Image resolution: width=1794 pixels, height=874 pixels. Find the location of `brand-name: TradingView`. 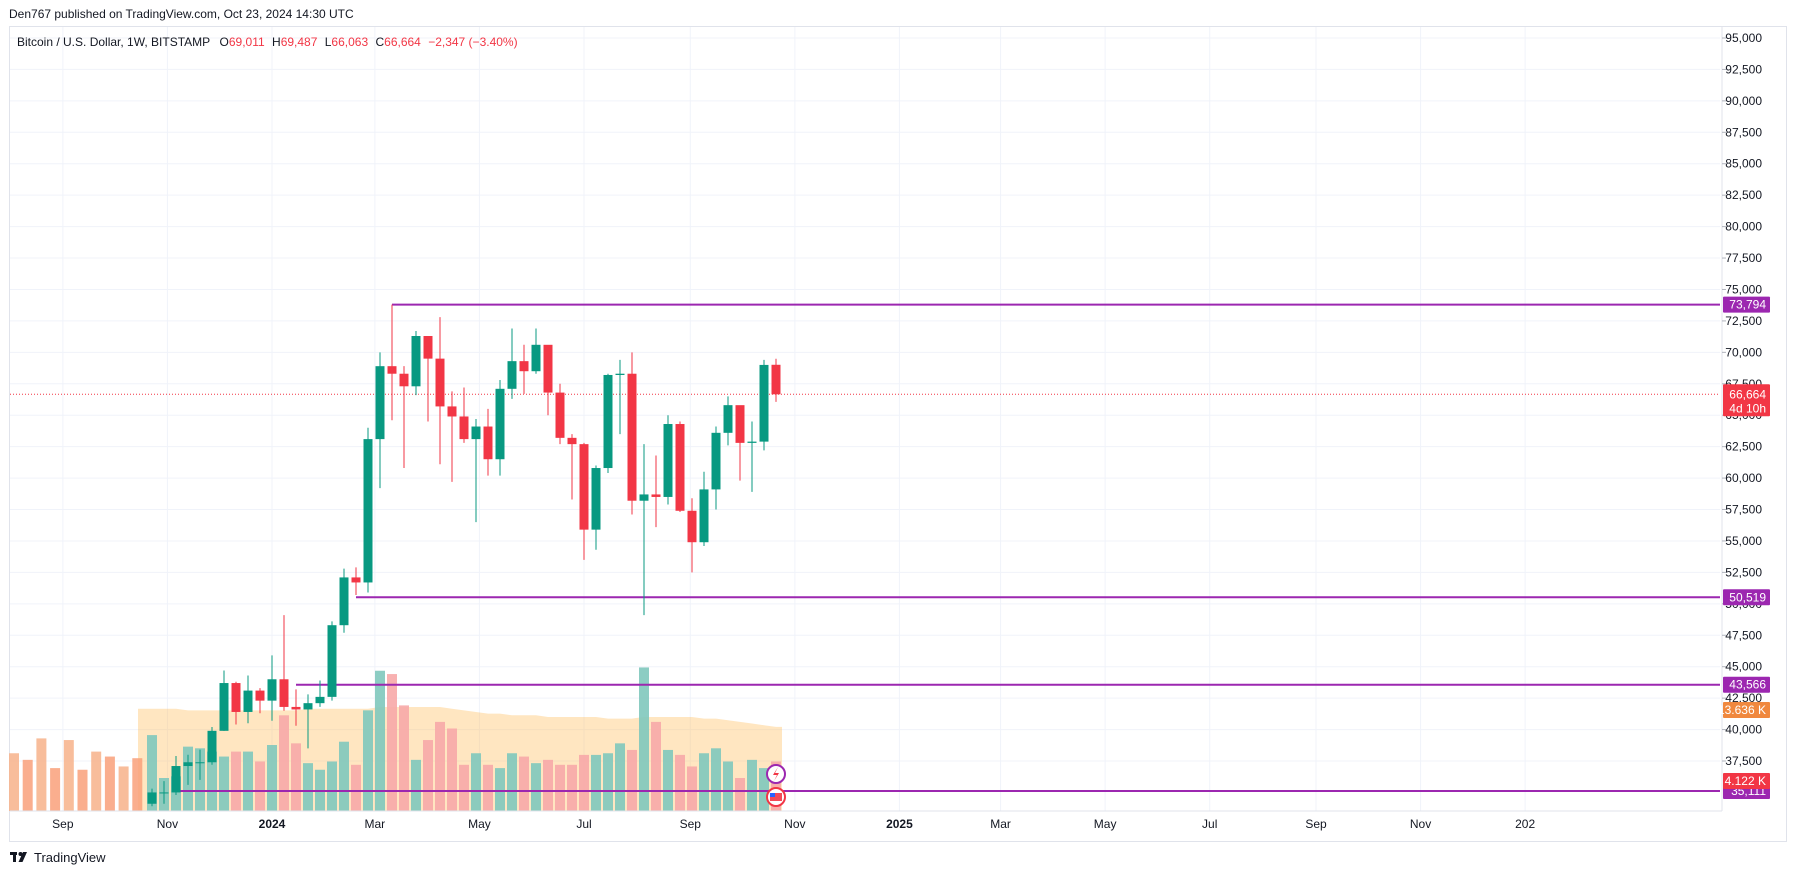

brand-name: TradingView is located at coordinates (70, 857).